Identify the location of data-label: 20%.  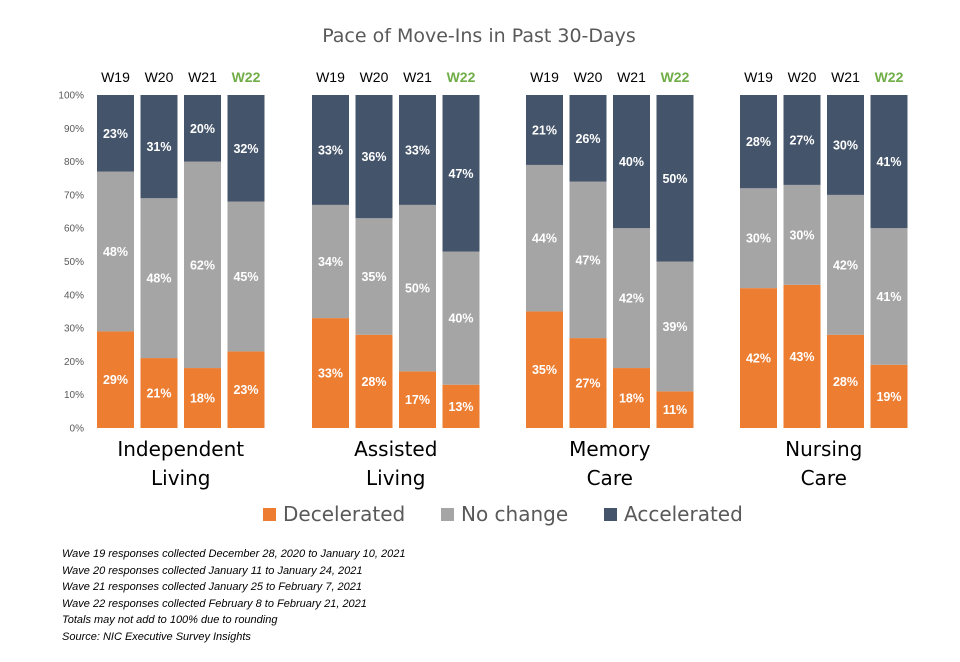
(202, 129).